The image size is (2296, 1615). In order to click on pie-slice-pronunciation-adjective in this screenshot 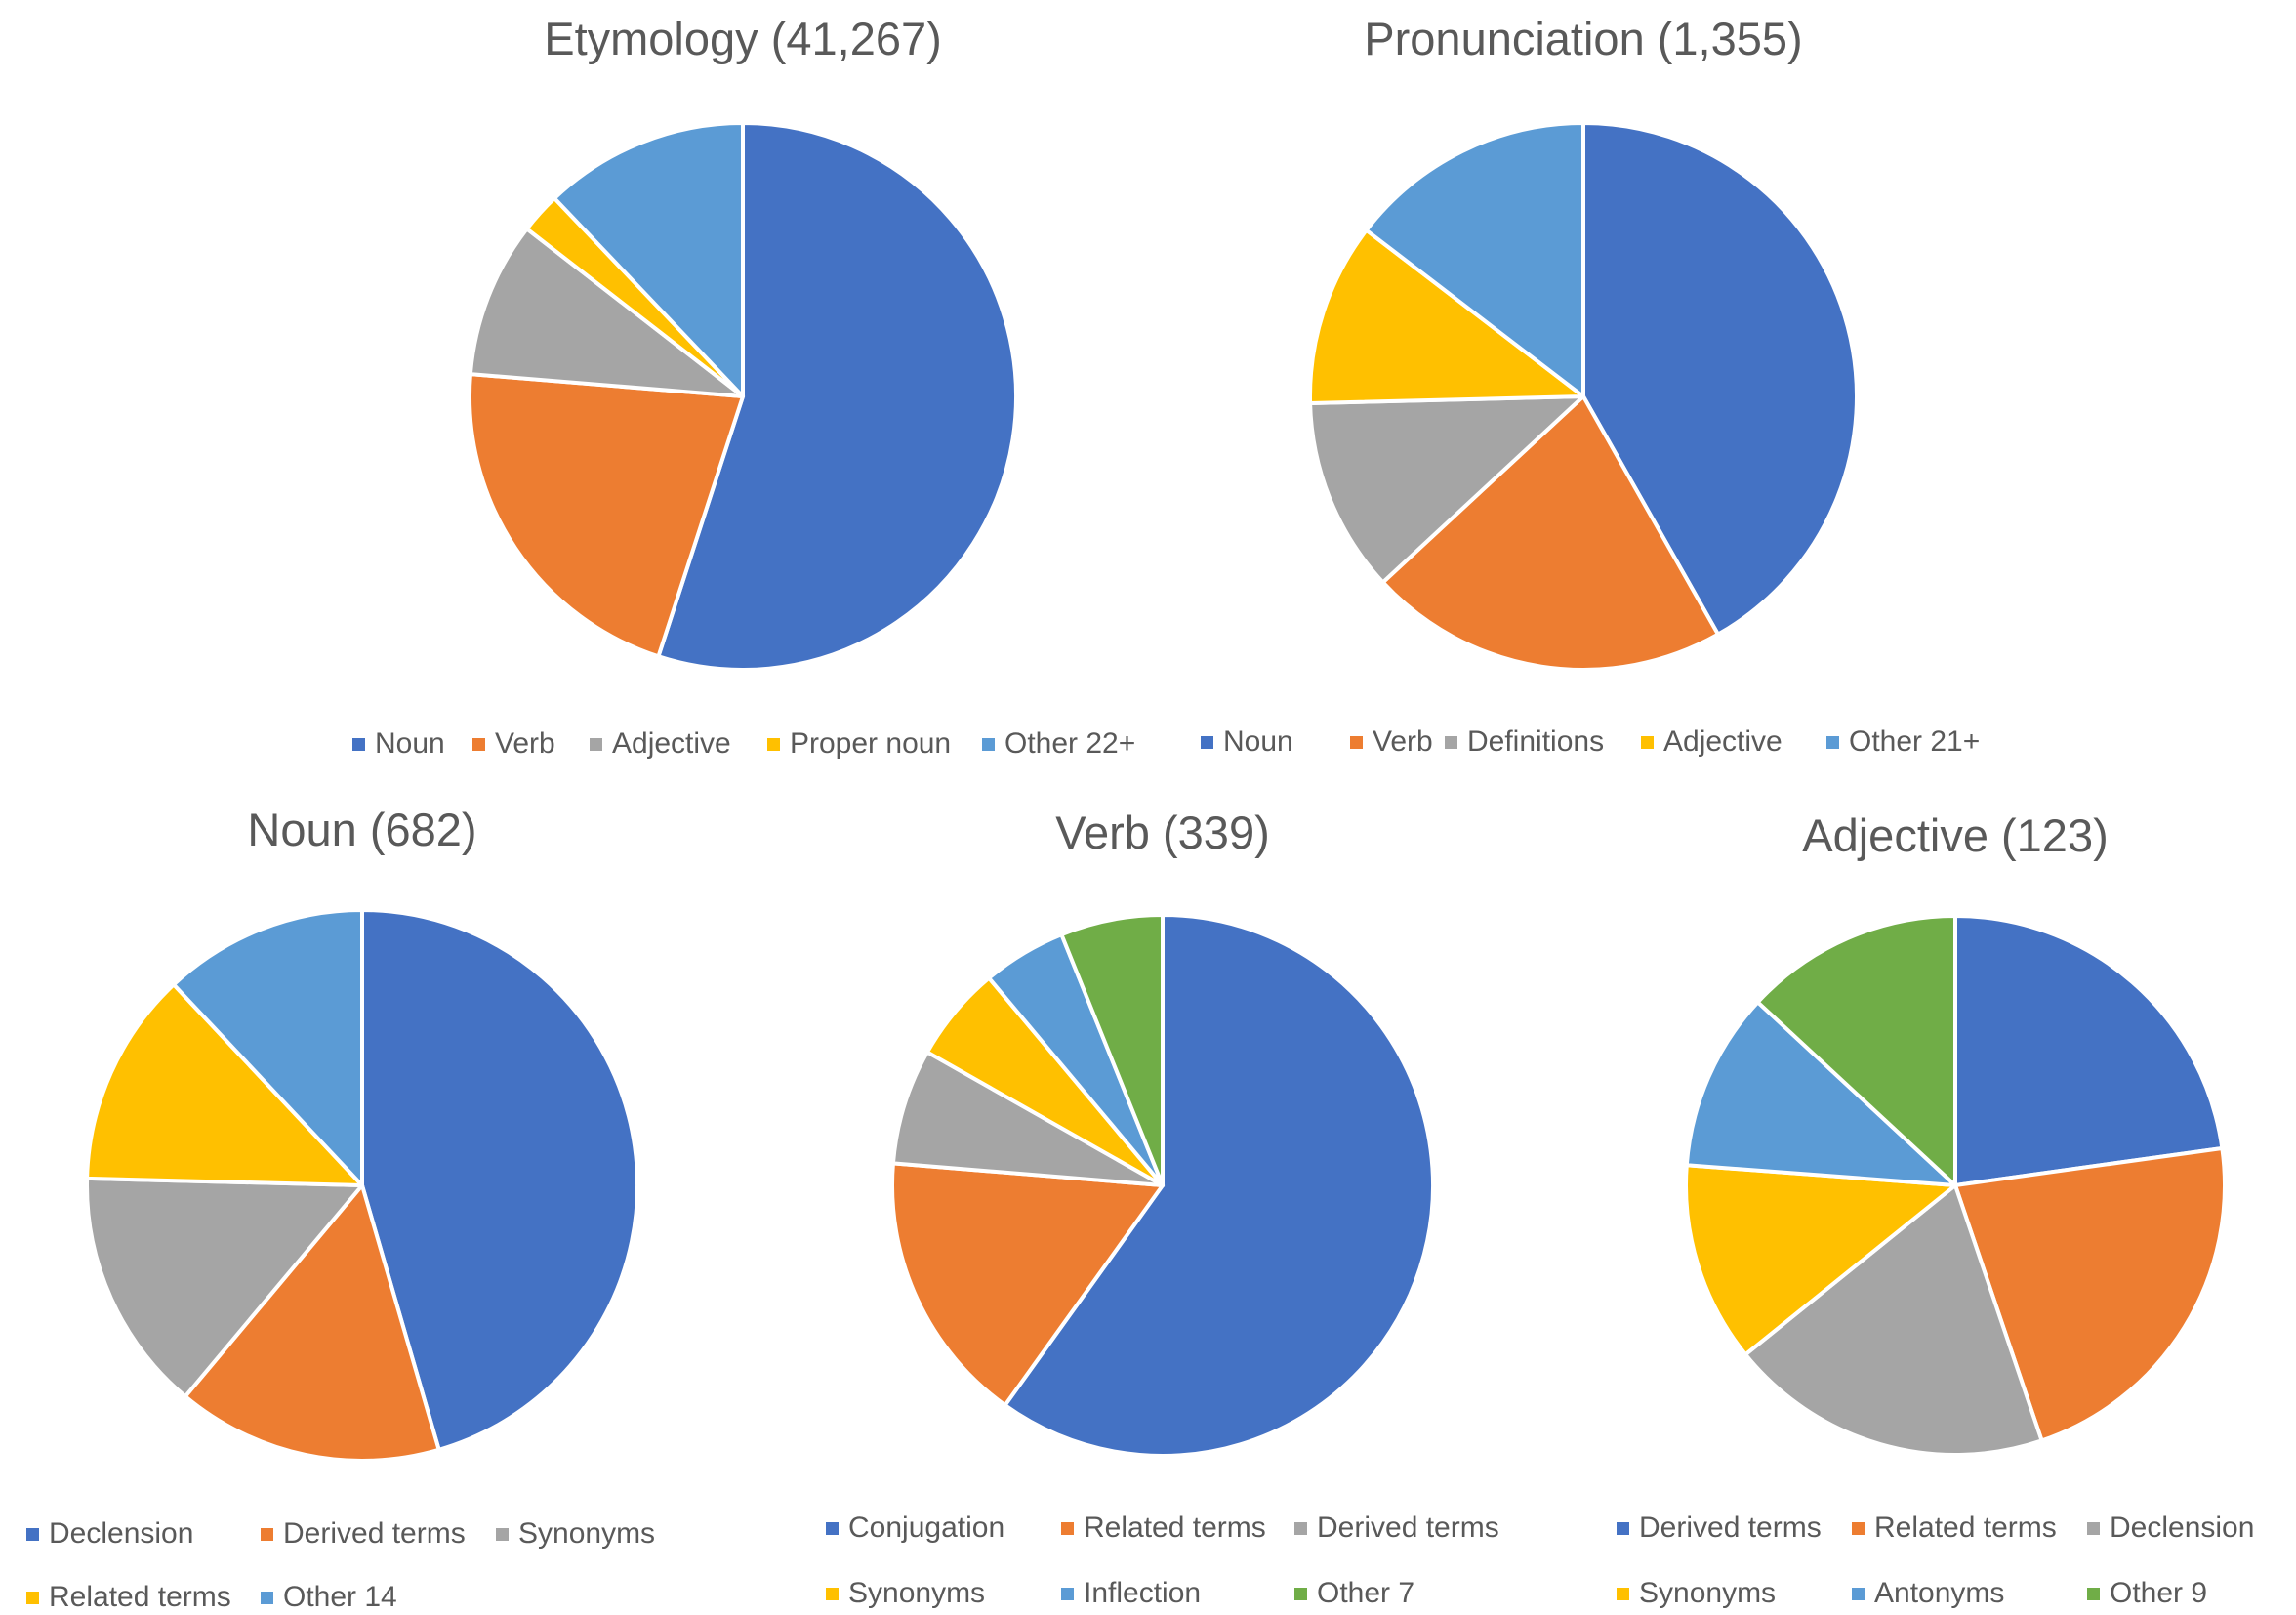, I will do `click(1446, 317)`.